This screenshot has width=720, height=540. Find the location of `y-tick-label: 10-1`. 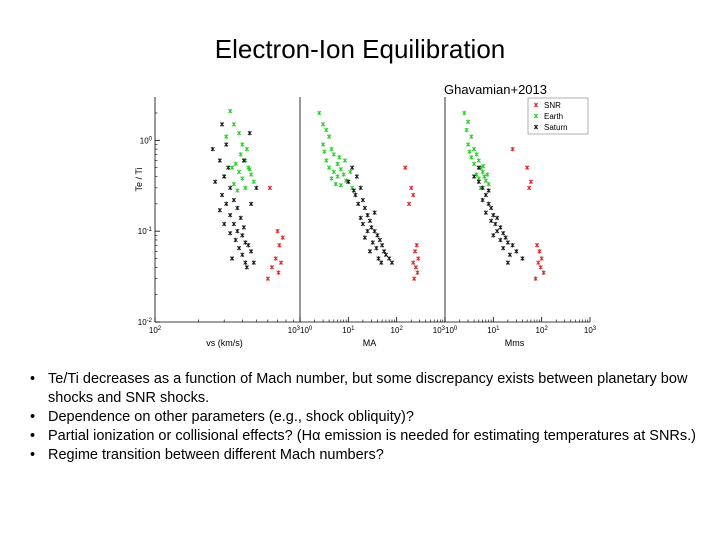

y-tick-label: 10-1 is located at coordinates (145, 231).